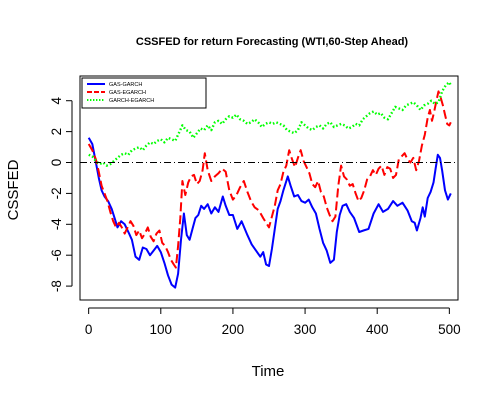 This screenshot has width=500, height=400. Describe the element at coordinates (233, 329) in the screenshot. I see `x-tick-label: 200` at that location.